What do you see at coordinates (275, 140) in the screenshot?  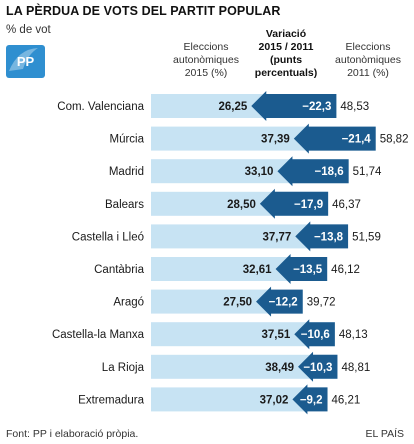 I see `value-2015-label: 37,39` at bounding box center [275, 140].